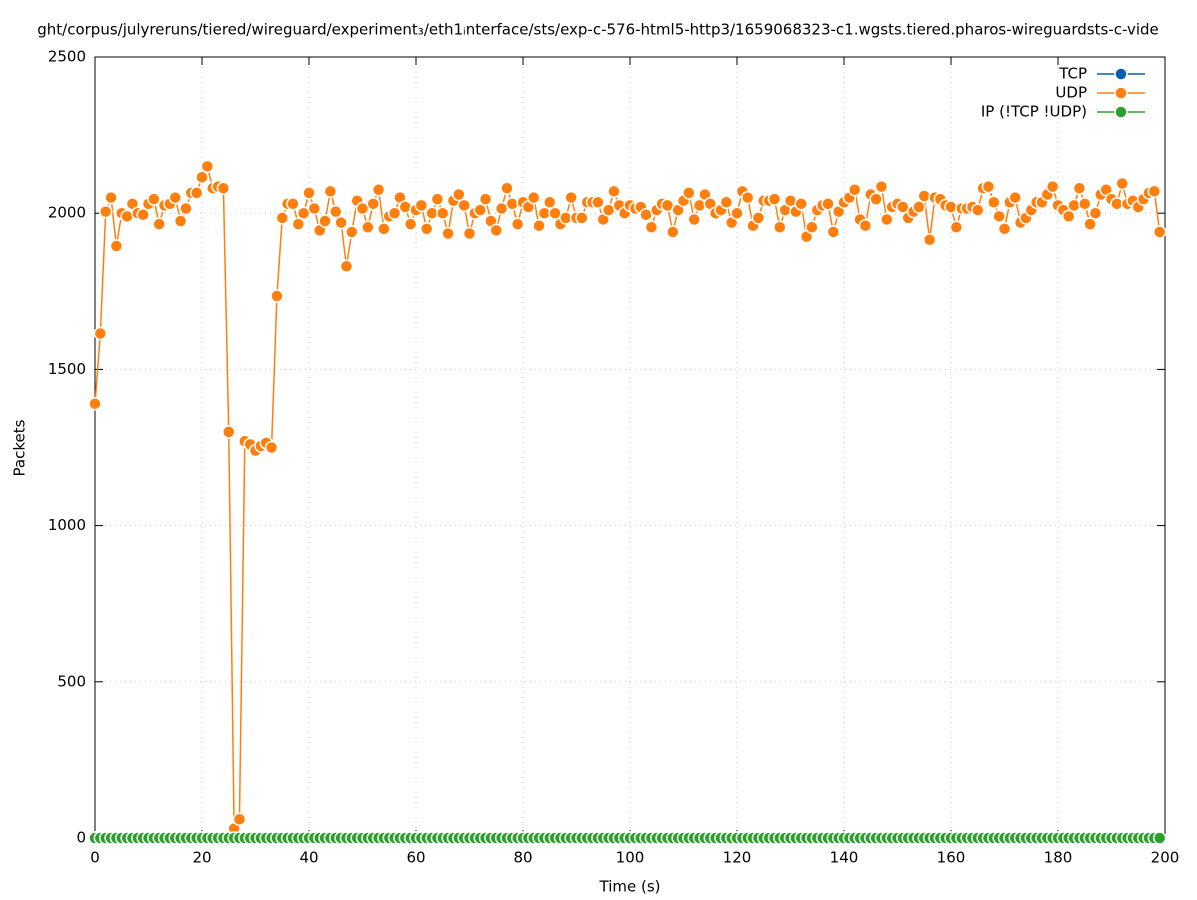  I want to click on legend-label: UDP, so click(1071, 93).